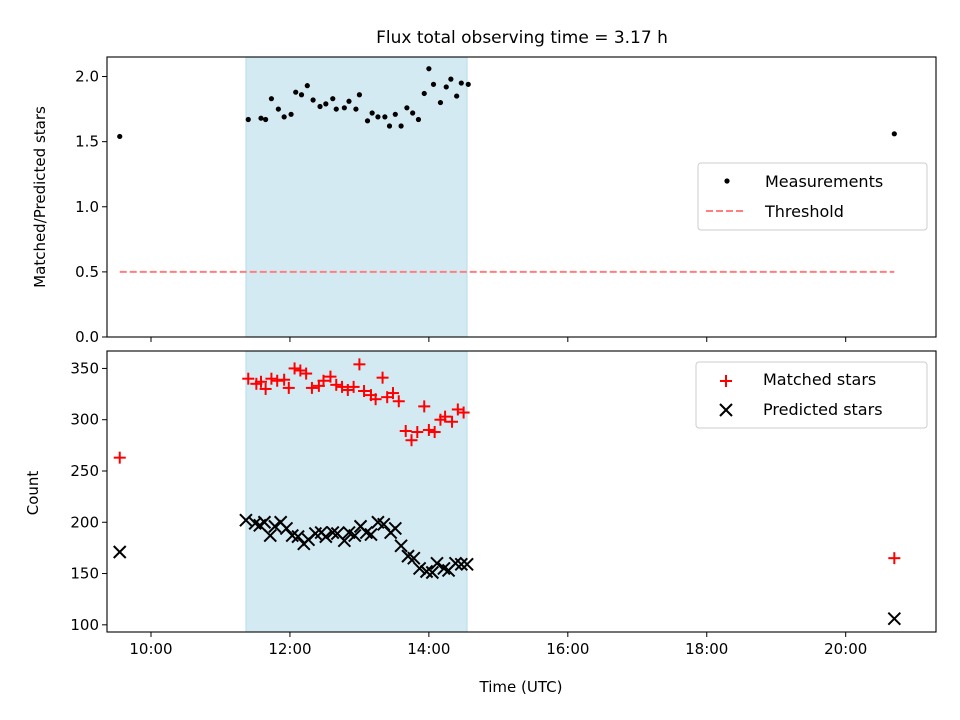  I want to click on ratio-legend-box, so click(812, 196).